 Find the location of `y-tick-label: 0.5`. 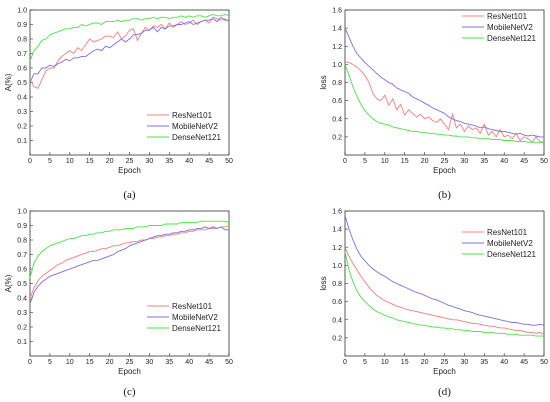

y-tick-label: 0.5 is located at coordinates (22, 83).